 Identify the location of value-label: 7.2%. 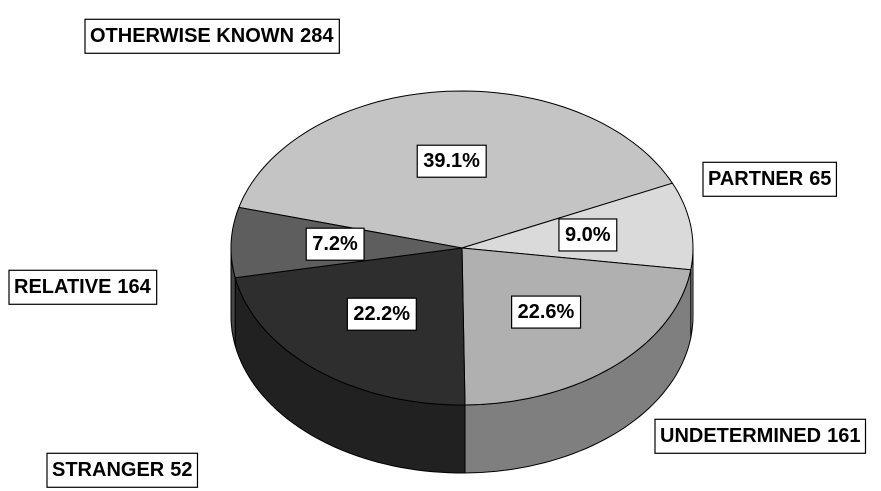
(335, 244).